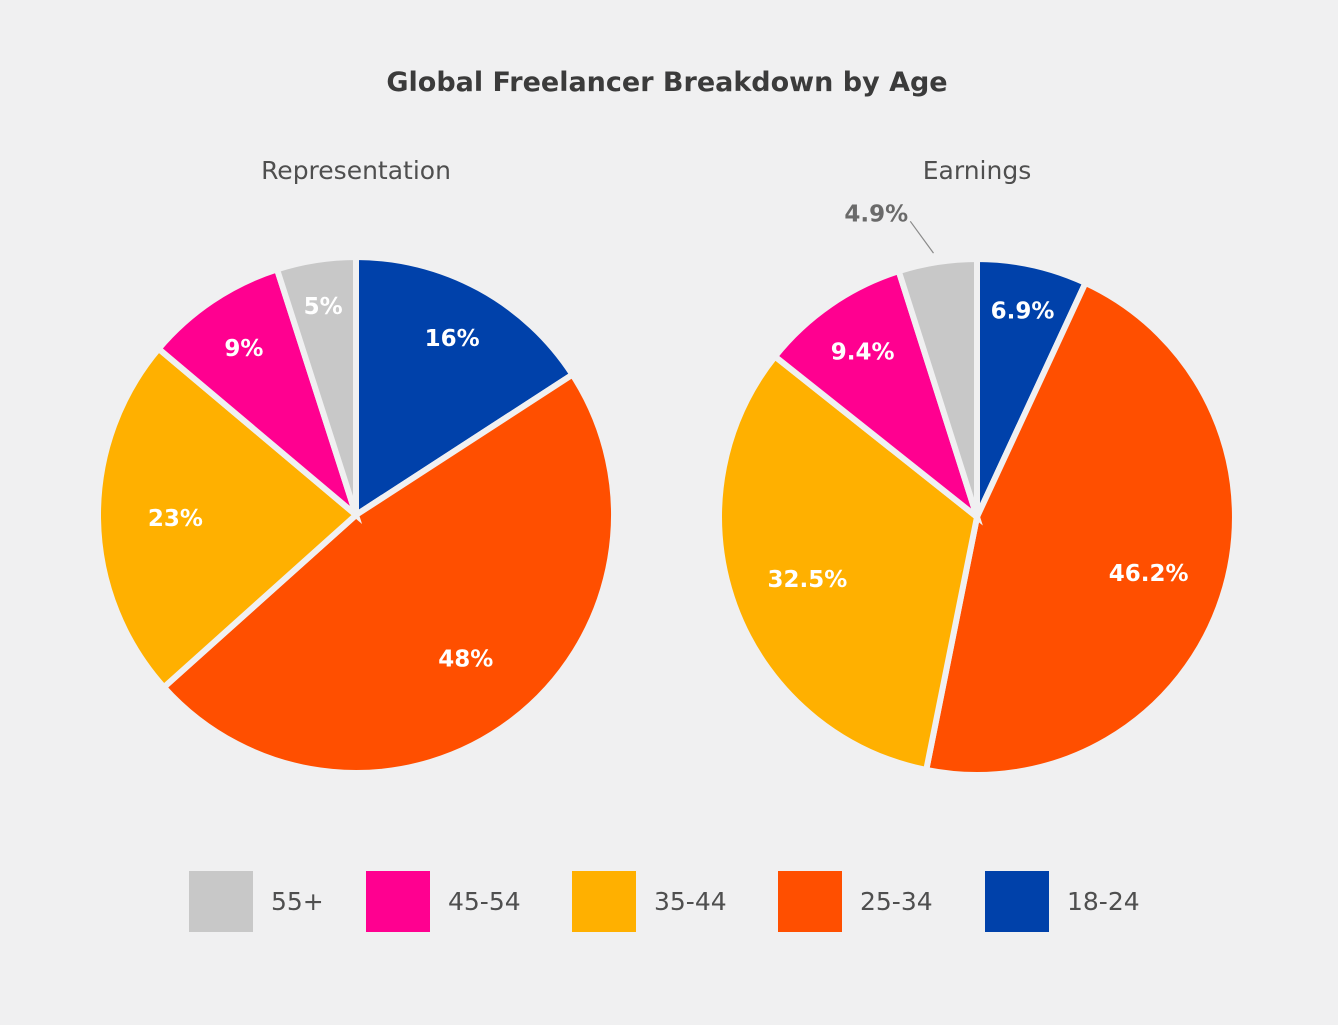 The height and width of the screenshot is (1025, 1338). Describe the element at coordinates (297, 901) in the screenshot. I see `legend-label: 55+` at that location.